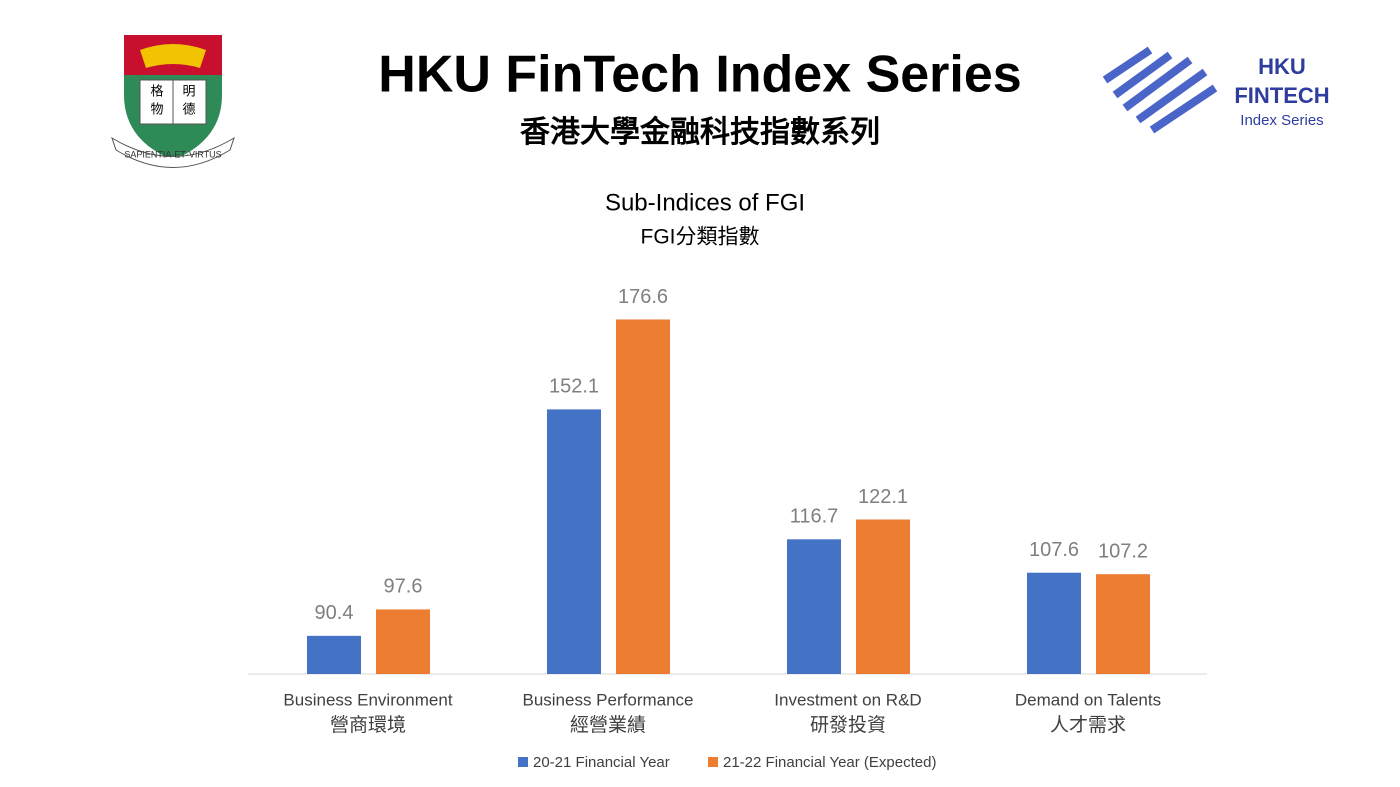 The image size is (1400, 787). What do you see at coordinates (172, 154) in the screenshot?
I see `crest-motto: SAPIENTIA·ET·VIRTUS` at bounding box center [172, 154].